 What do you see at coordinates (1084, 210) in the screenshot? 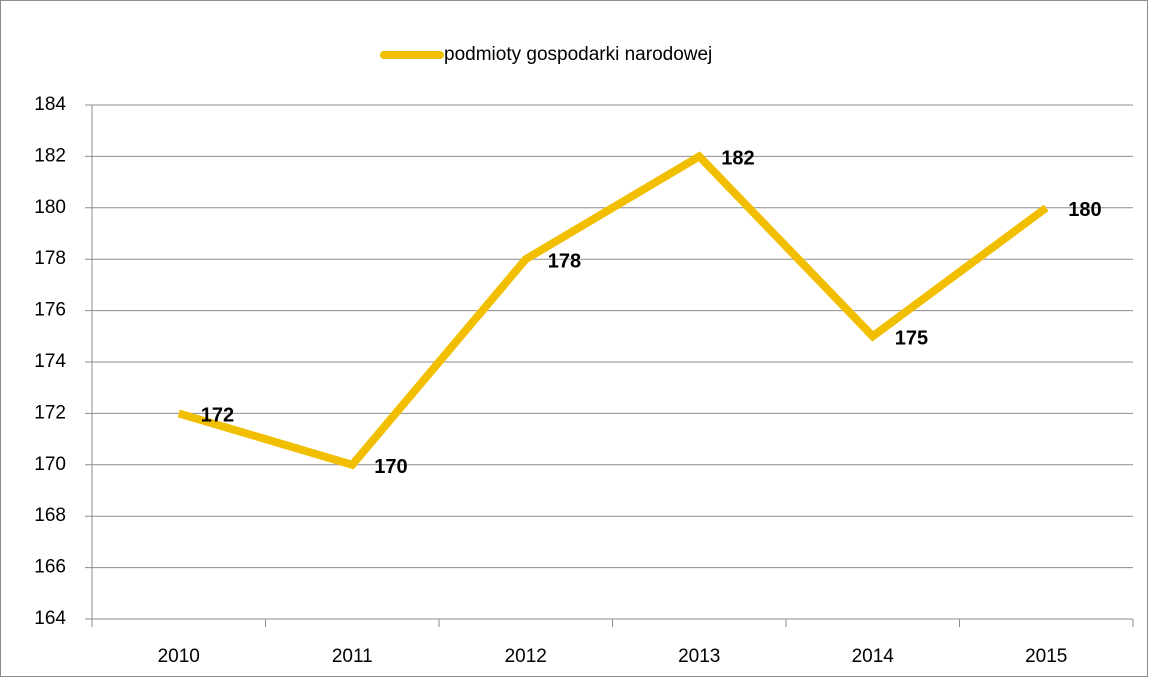
I see `data-label: 180` at bounding box center [1084, 210].